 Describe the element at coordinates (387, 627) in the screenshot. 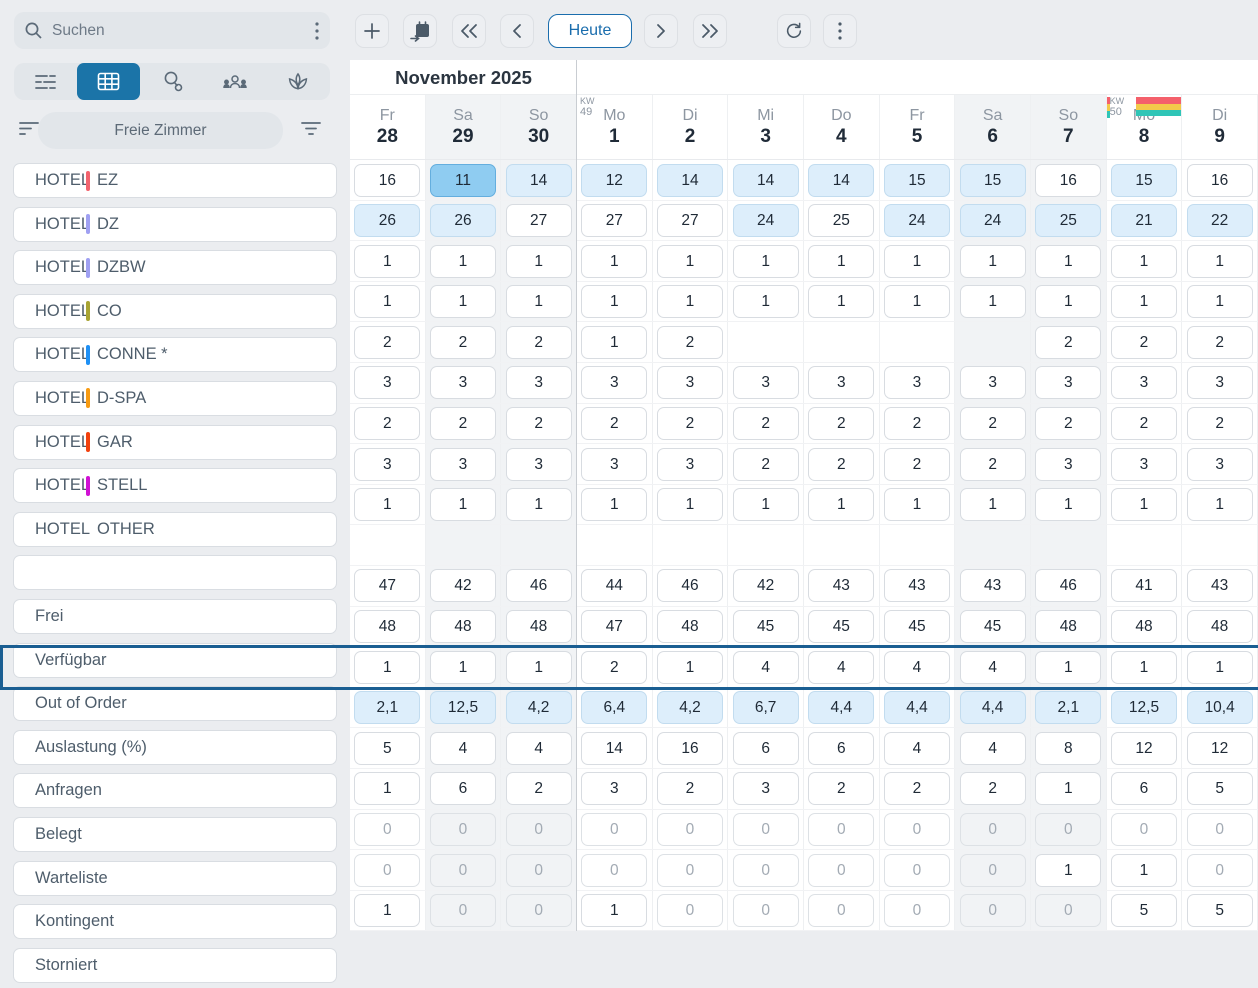

I see `availability-value: 48` at that location.